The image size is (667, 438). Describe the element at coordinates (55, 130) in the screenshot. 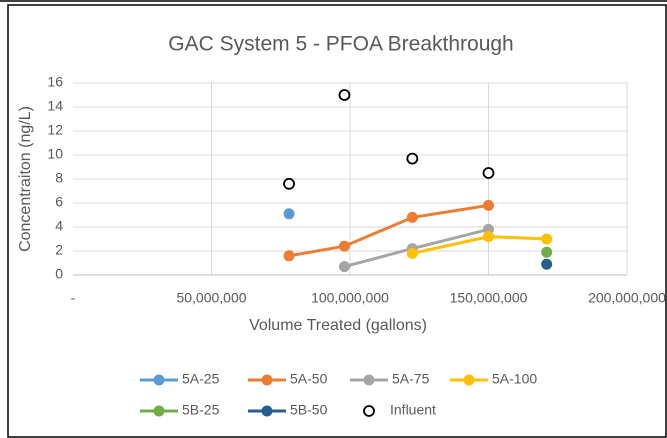

I see `y-tick-label: 12` at that location.